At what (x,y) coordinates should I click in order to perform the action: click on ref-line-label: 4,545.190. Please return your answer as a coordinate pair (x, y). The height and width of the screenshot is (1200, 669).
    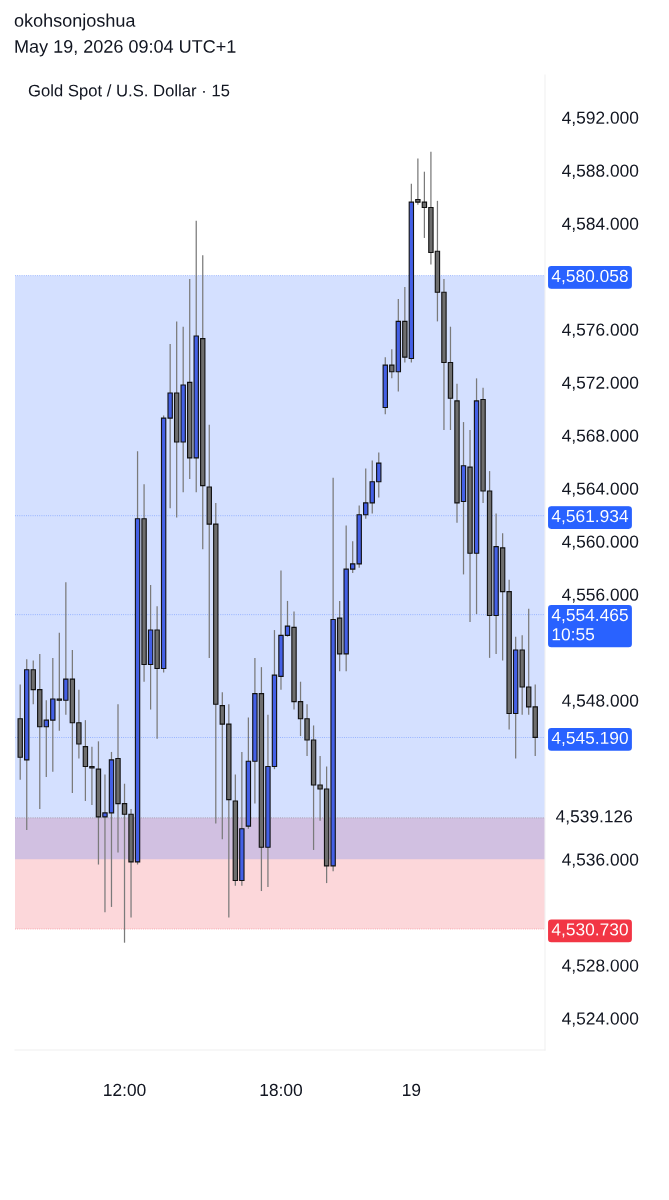
    Looking at the image, I should click on (589, 739).